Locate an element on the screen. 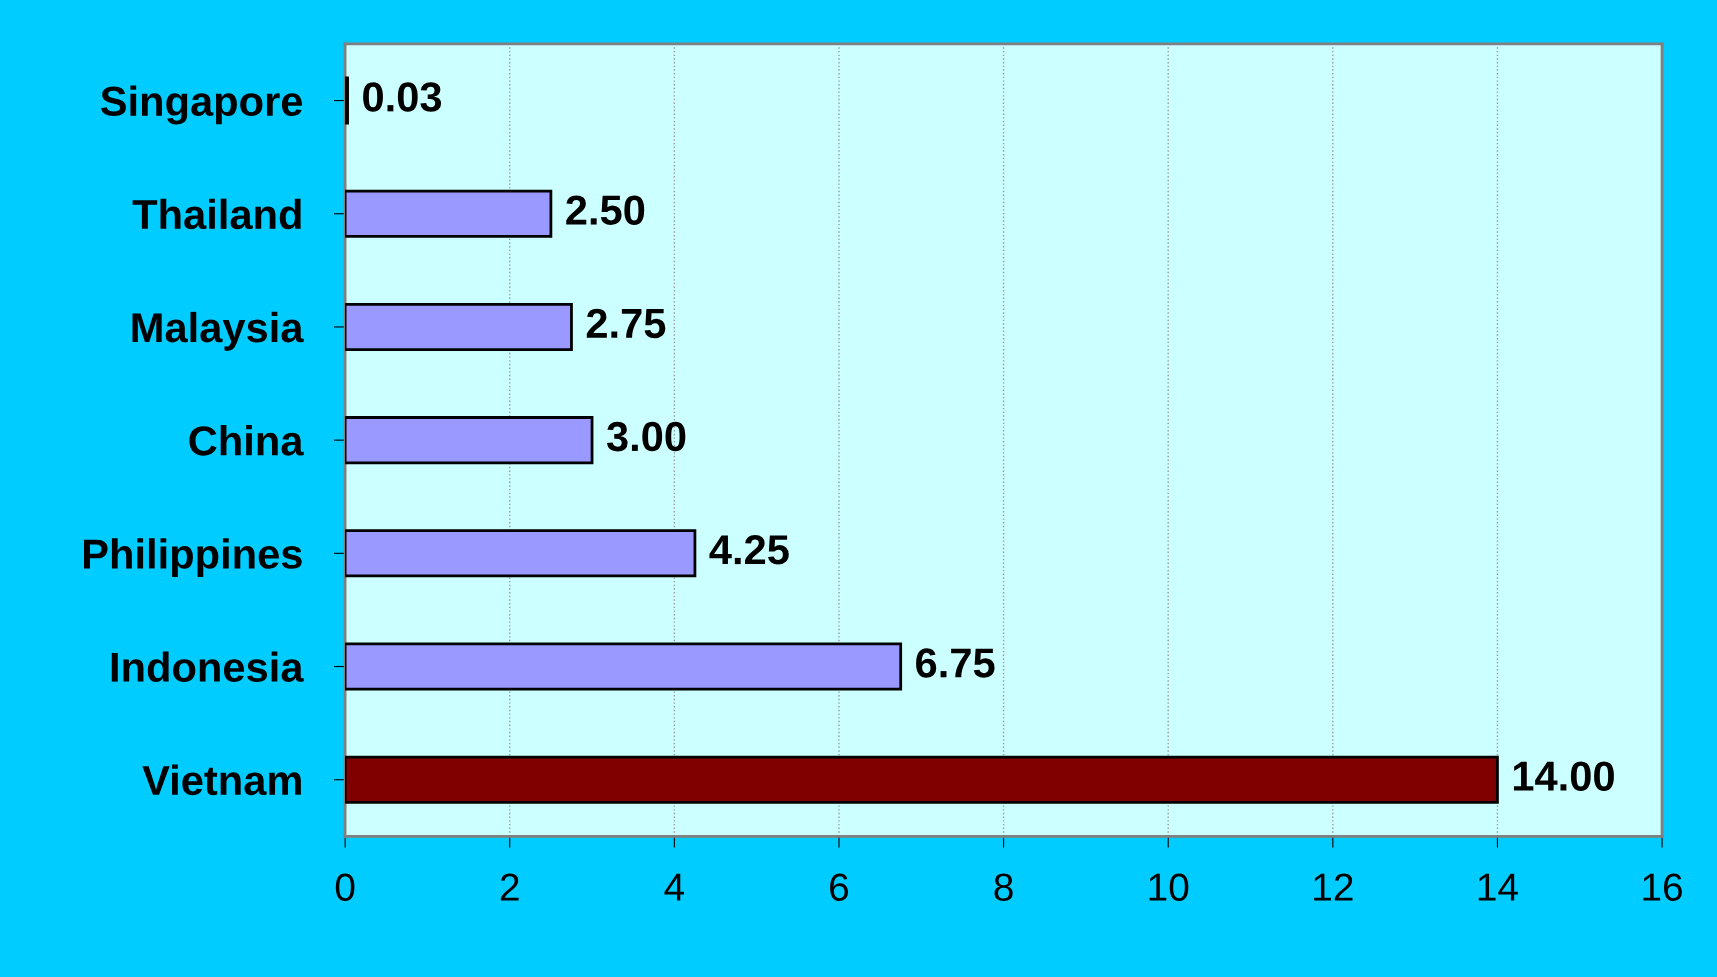  data-label: 3.00 is located at coordinates (646, 436).